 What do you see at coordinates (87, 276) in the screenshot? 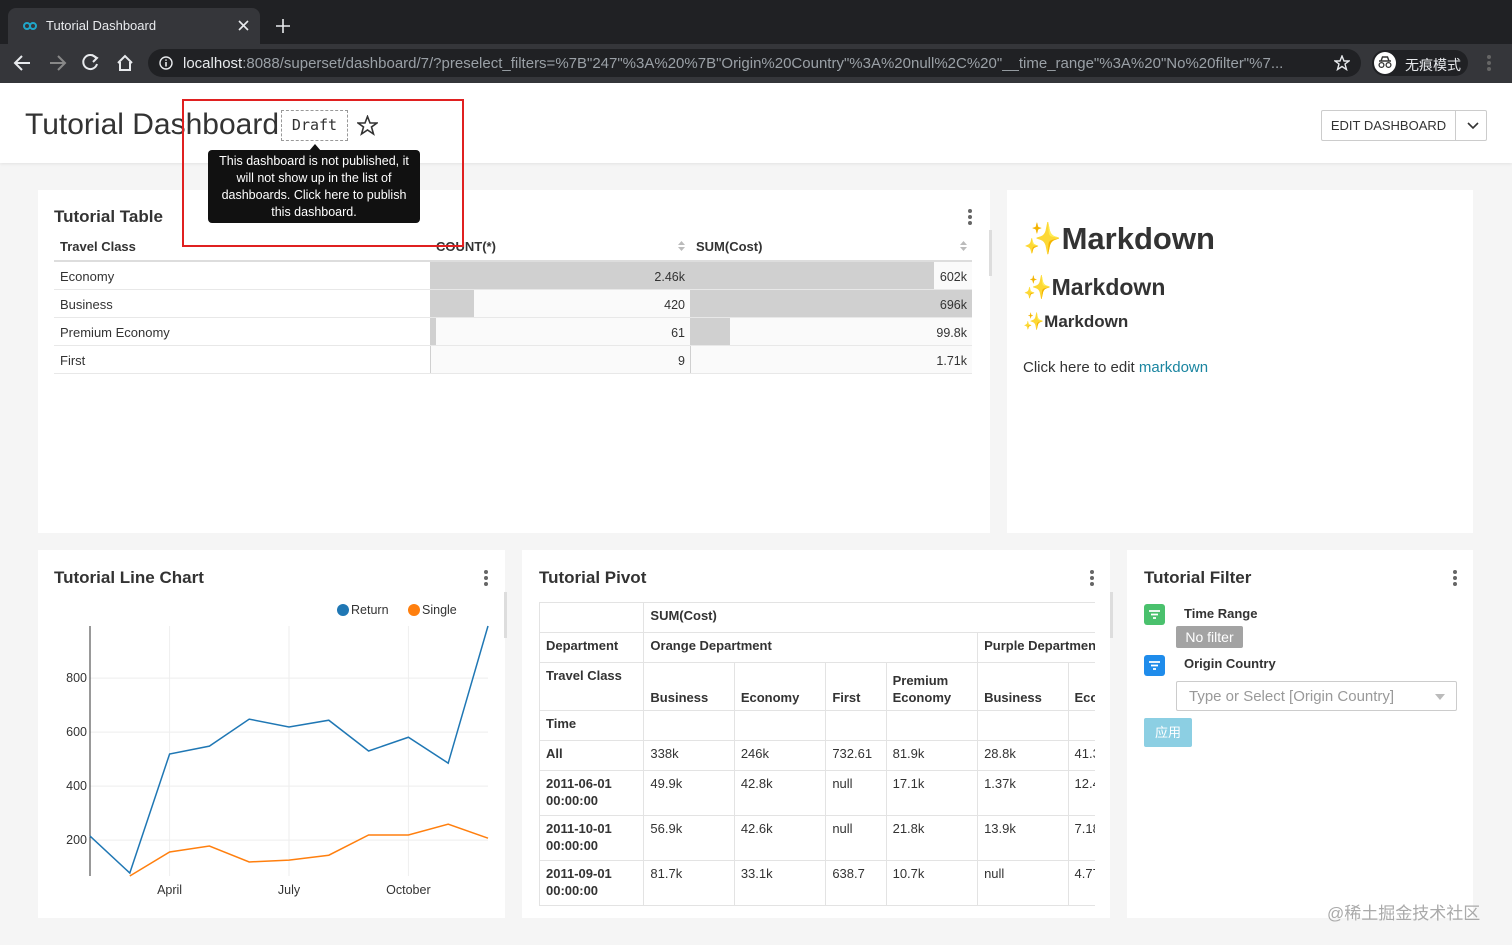
I see `row-label: Economy` at bounding box center [87, 276].